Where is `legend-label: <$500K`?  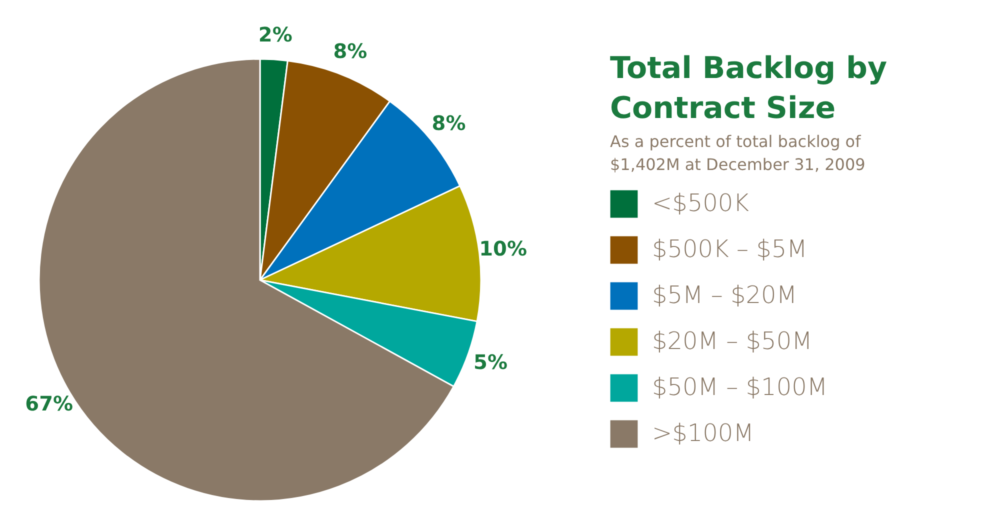
legend-label: <$500K is located at coordinates (701, 203).